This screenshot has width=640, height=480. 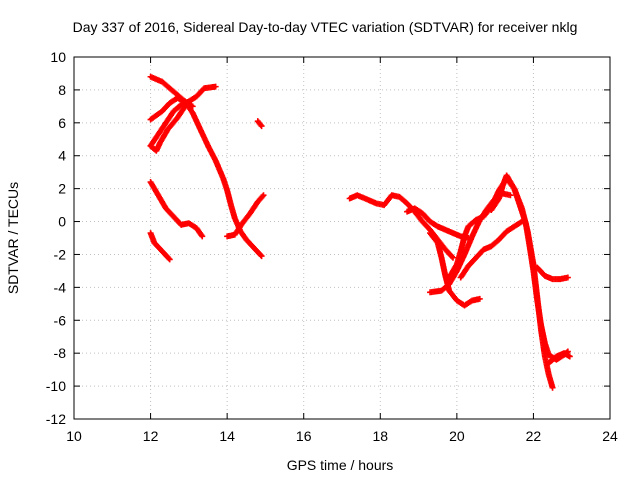 I want to click on y-tick-label: -12, so click(x=56, y=419).